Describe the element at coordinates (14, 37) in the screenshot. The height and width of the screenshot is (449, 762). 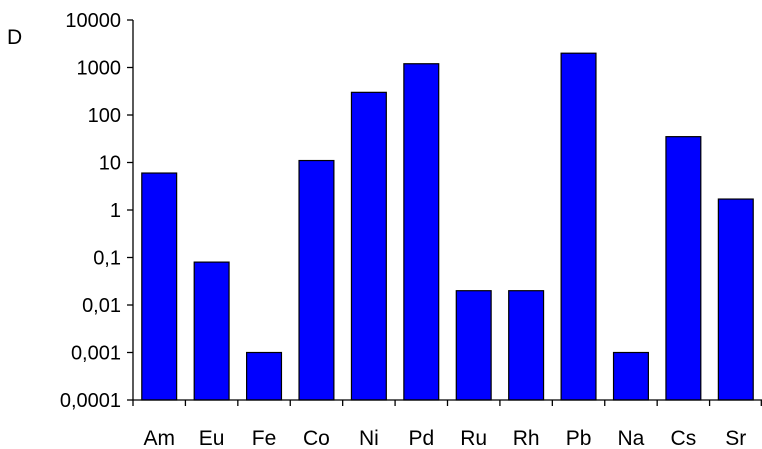
I see `y-axis-title: D` at that location.